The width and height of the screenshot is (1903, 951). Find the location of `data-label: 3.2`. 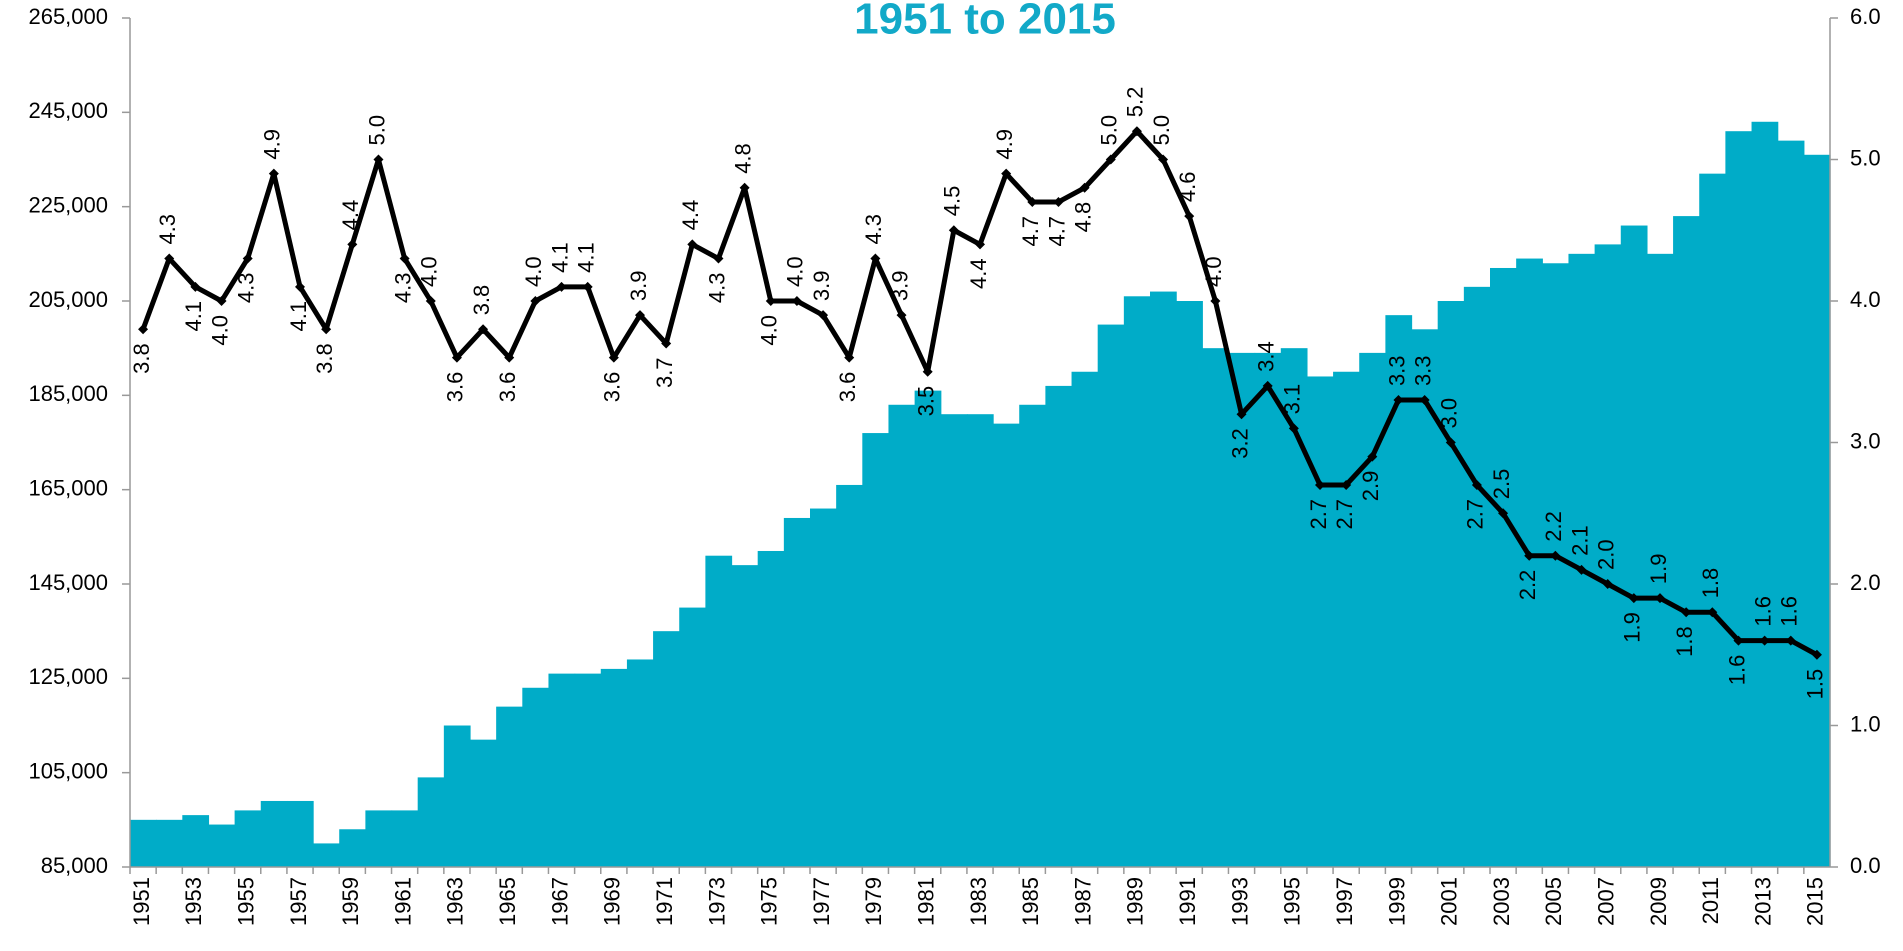

data-label: 3.2 is located at coordinates (1239, 443).